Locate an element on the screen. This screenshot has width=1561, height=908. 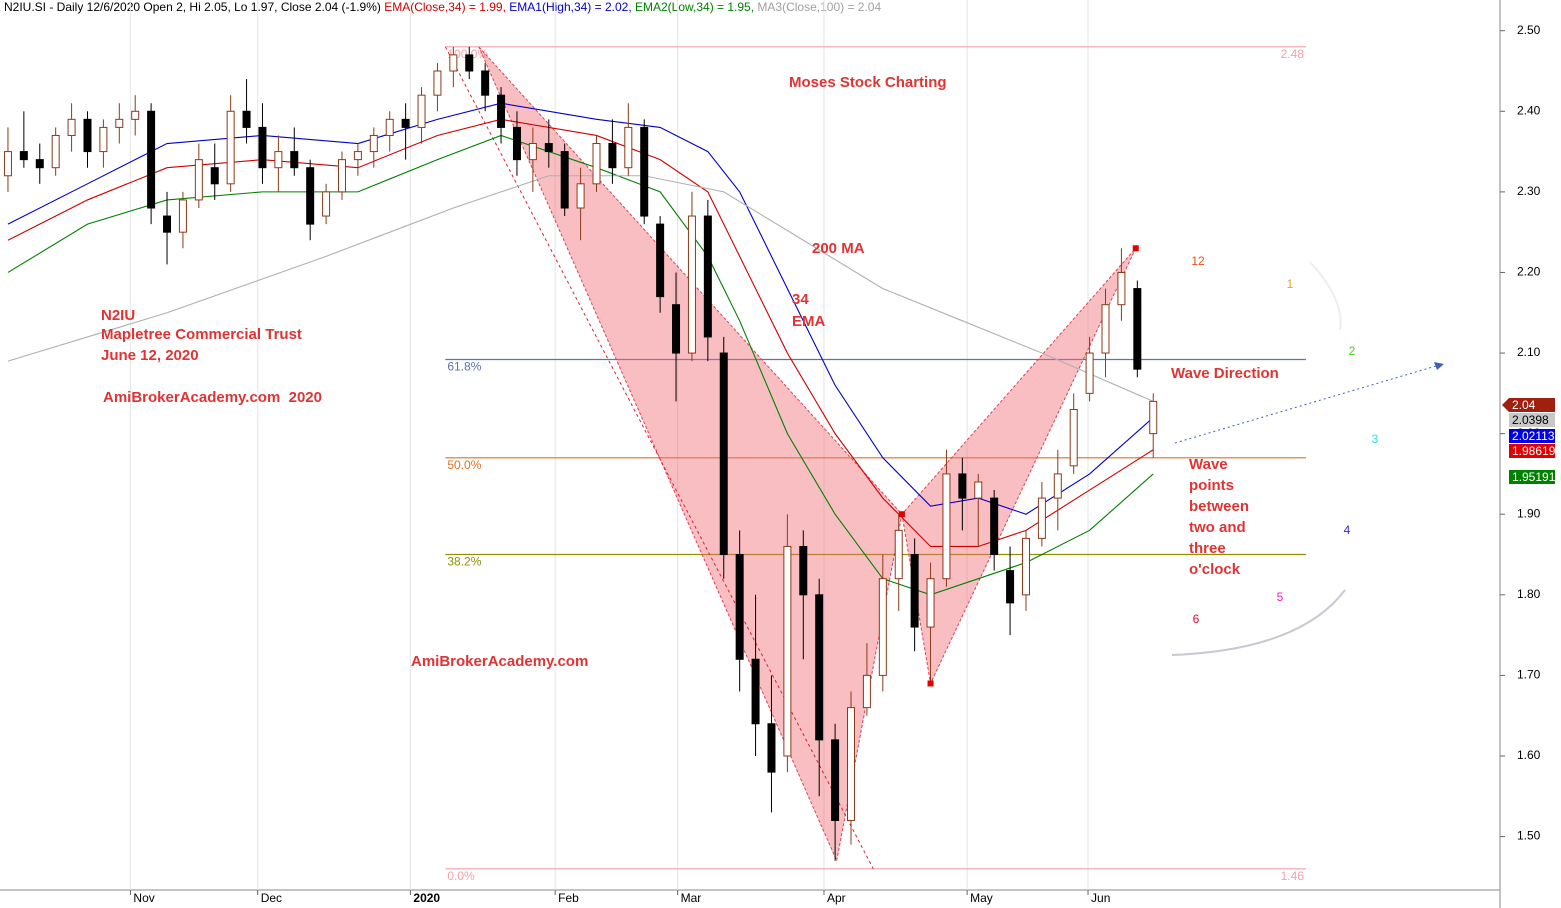
x-tick-label: Dec is located at coordinates (271, 898).